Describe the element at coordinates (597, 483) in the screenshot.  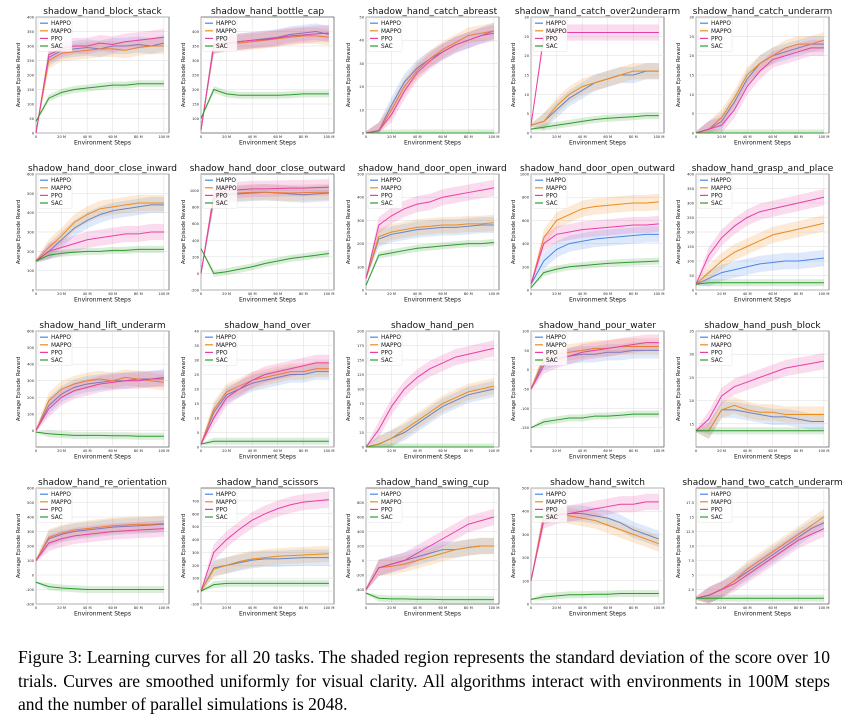
I see `subplot-title: shadow_hand_switch` at that location.